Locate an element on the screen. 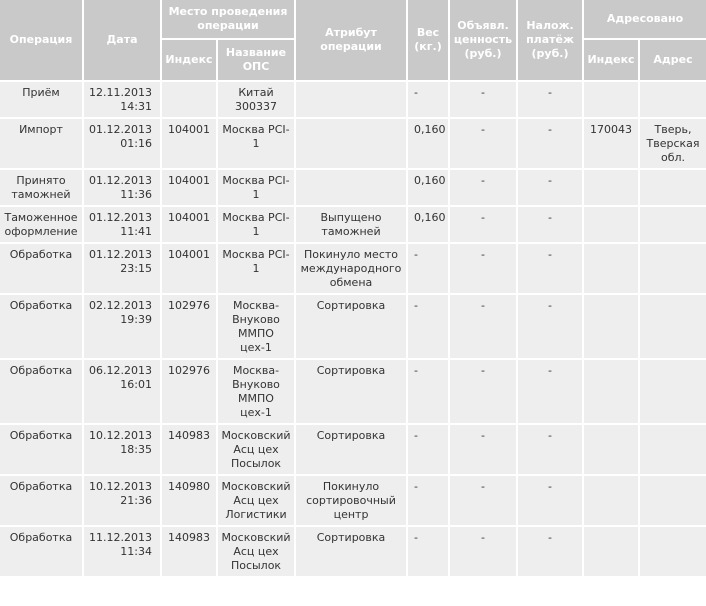  place-name-cell: Москва-Внуково ММПО цех-1 is located at coordinates (256, 326).